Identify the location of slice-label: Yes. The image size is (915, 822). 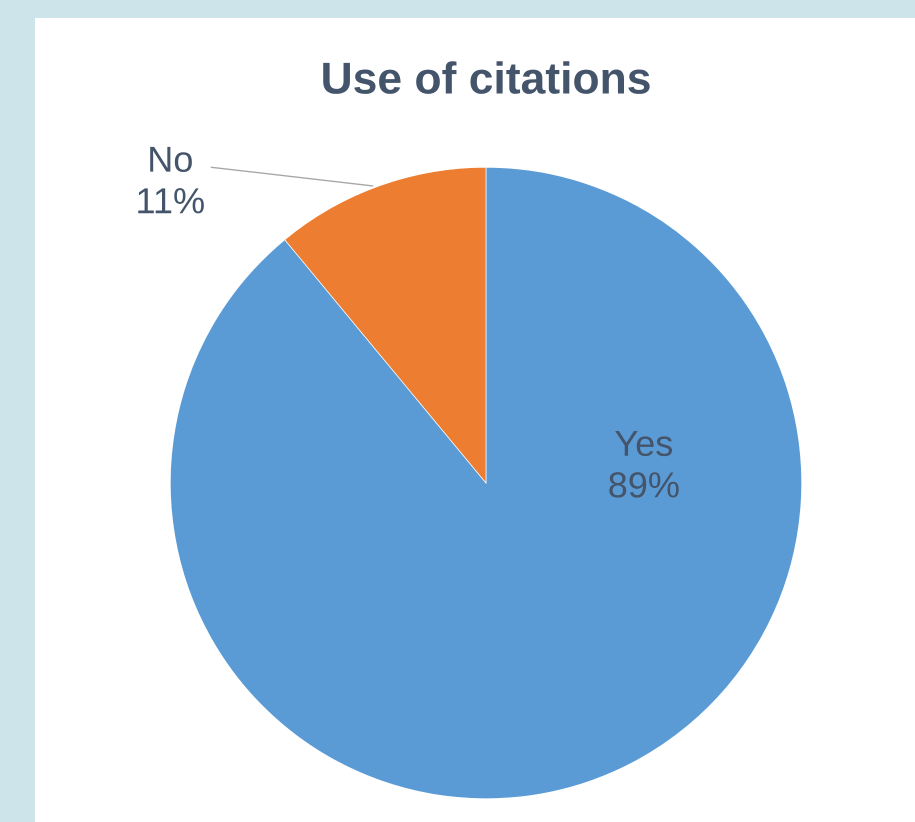
(643, 443).